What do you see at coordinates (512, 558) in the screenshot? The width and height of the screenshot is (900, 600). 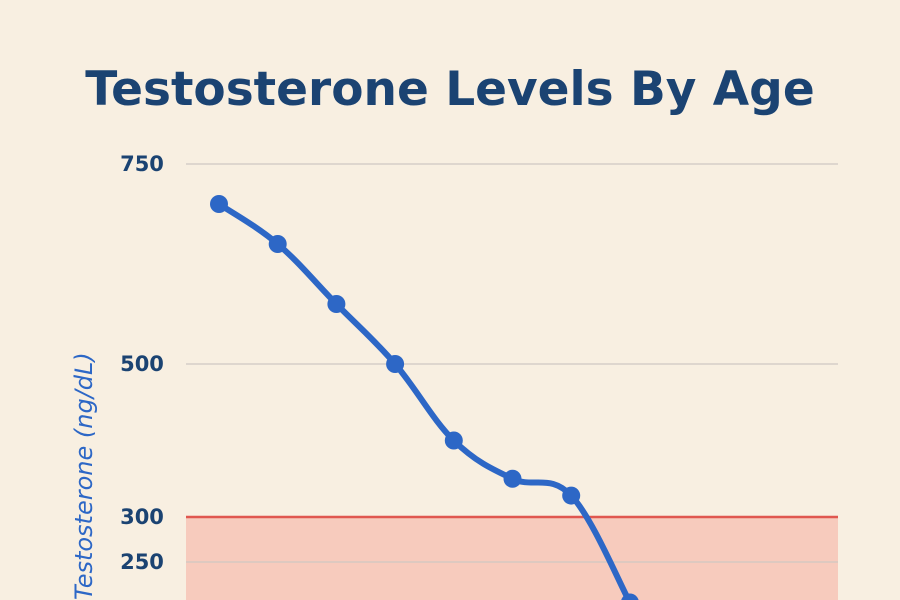 I see `low-zone-band` at bounding box center [512, 558].